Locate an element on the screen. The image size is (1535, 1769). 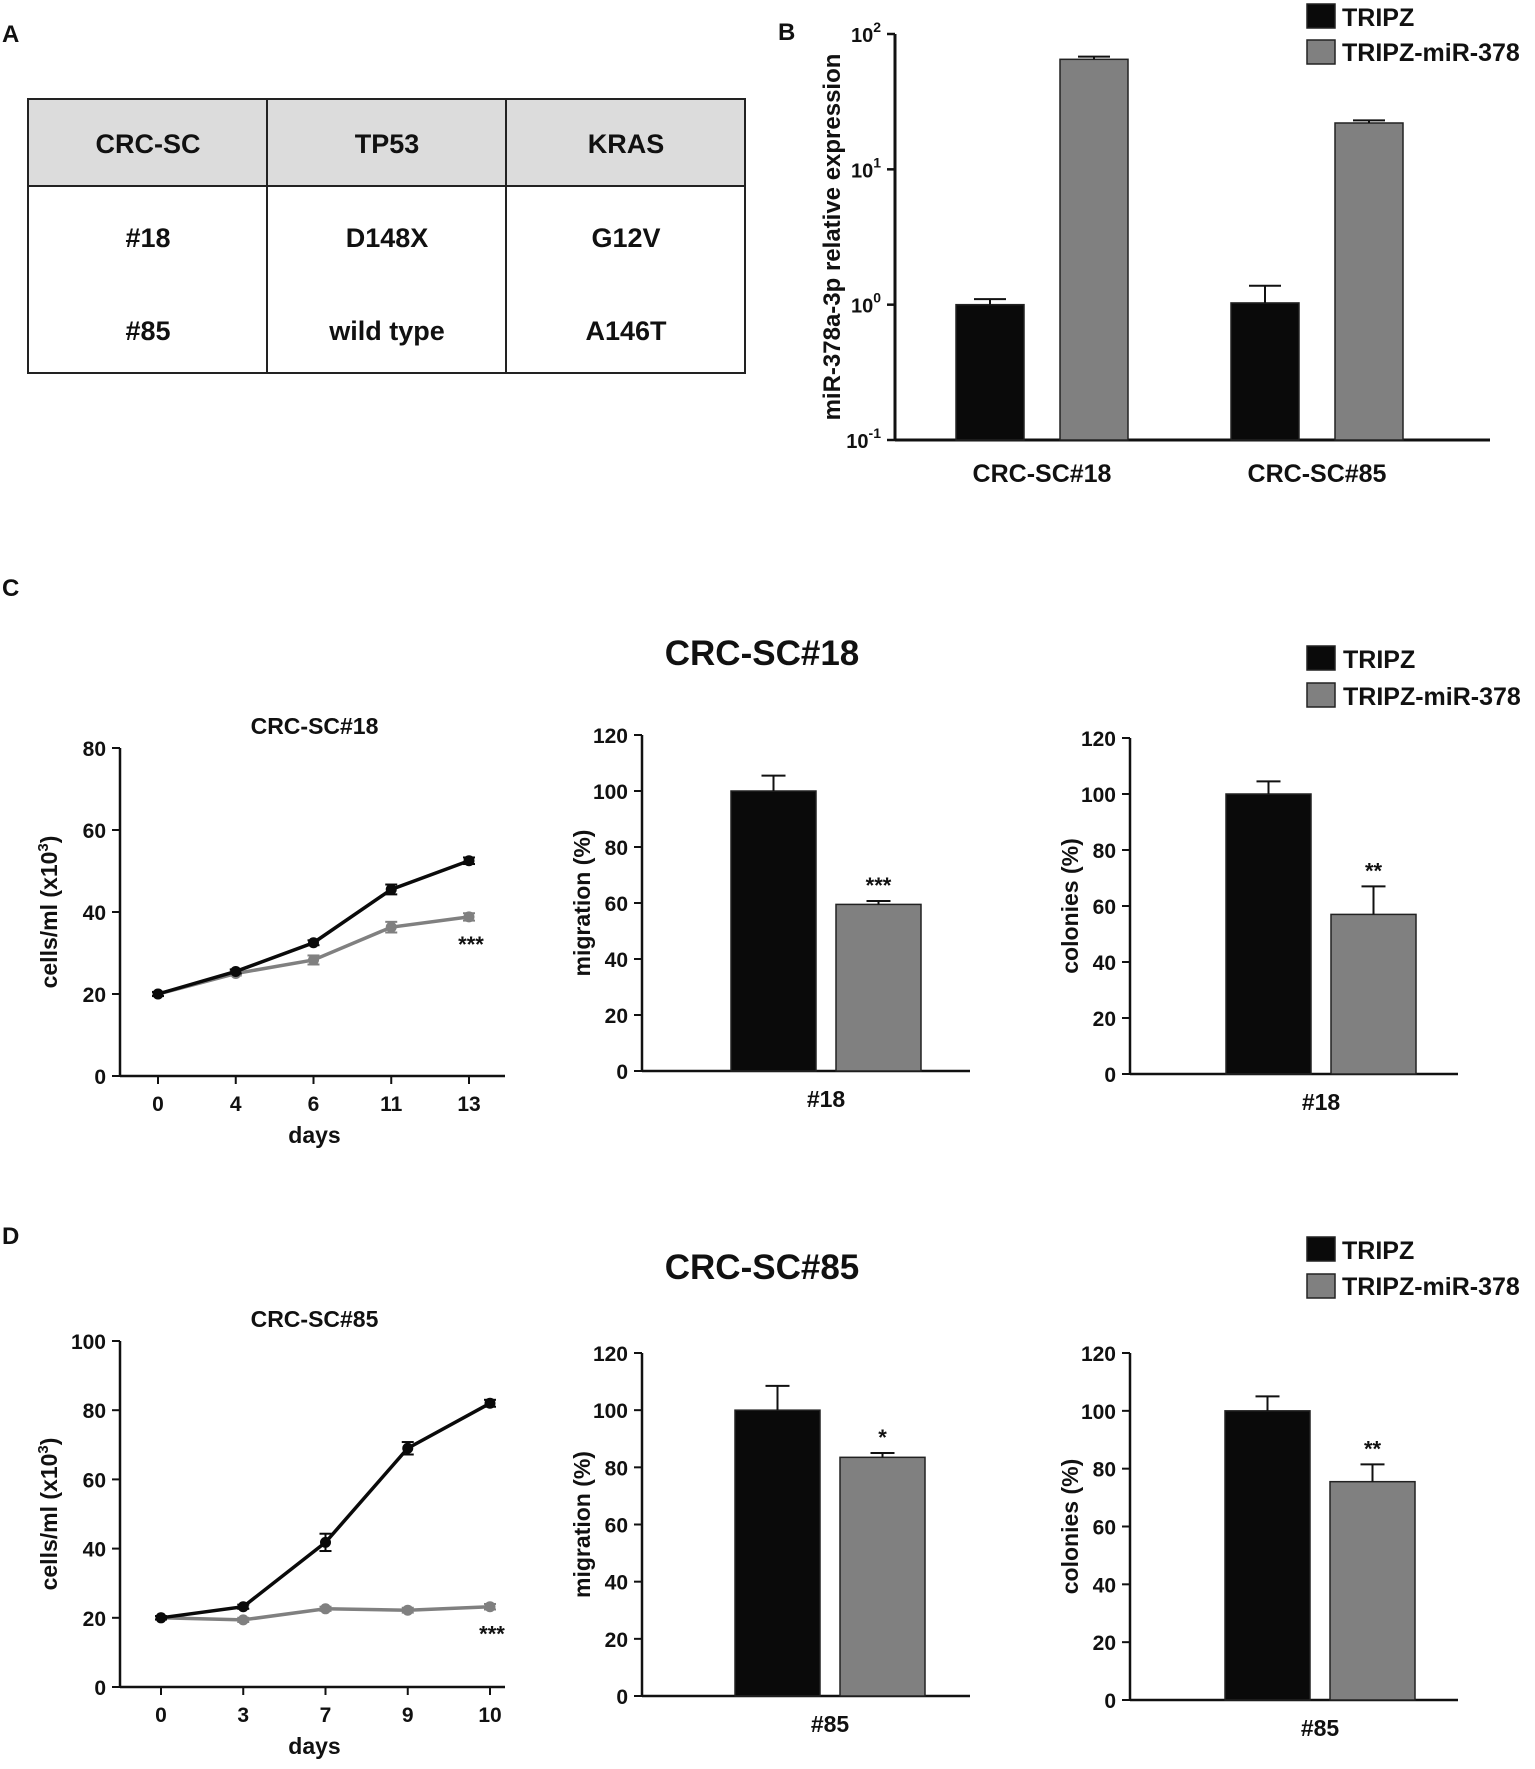
legend-swatch-mir378 is located at coordinates (1321, 695).